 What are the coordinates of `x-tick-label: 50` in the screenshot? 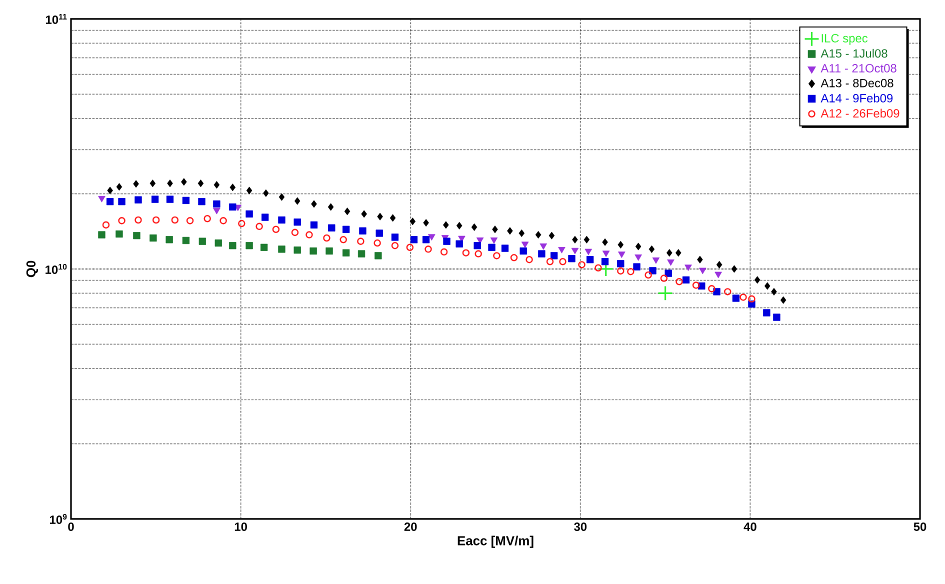 It's located at (920, 526).